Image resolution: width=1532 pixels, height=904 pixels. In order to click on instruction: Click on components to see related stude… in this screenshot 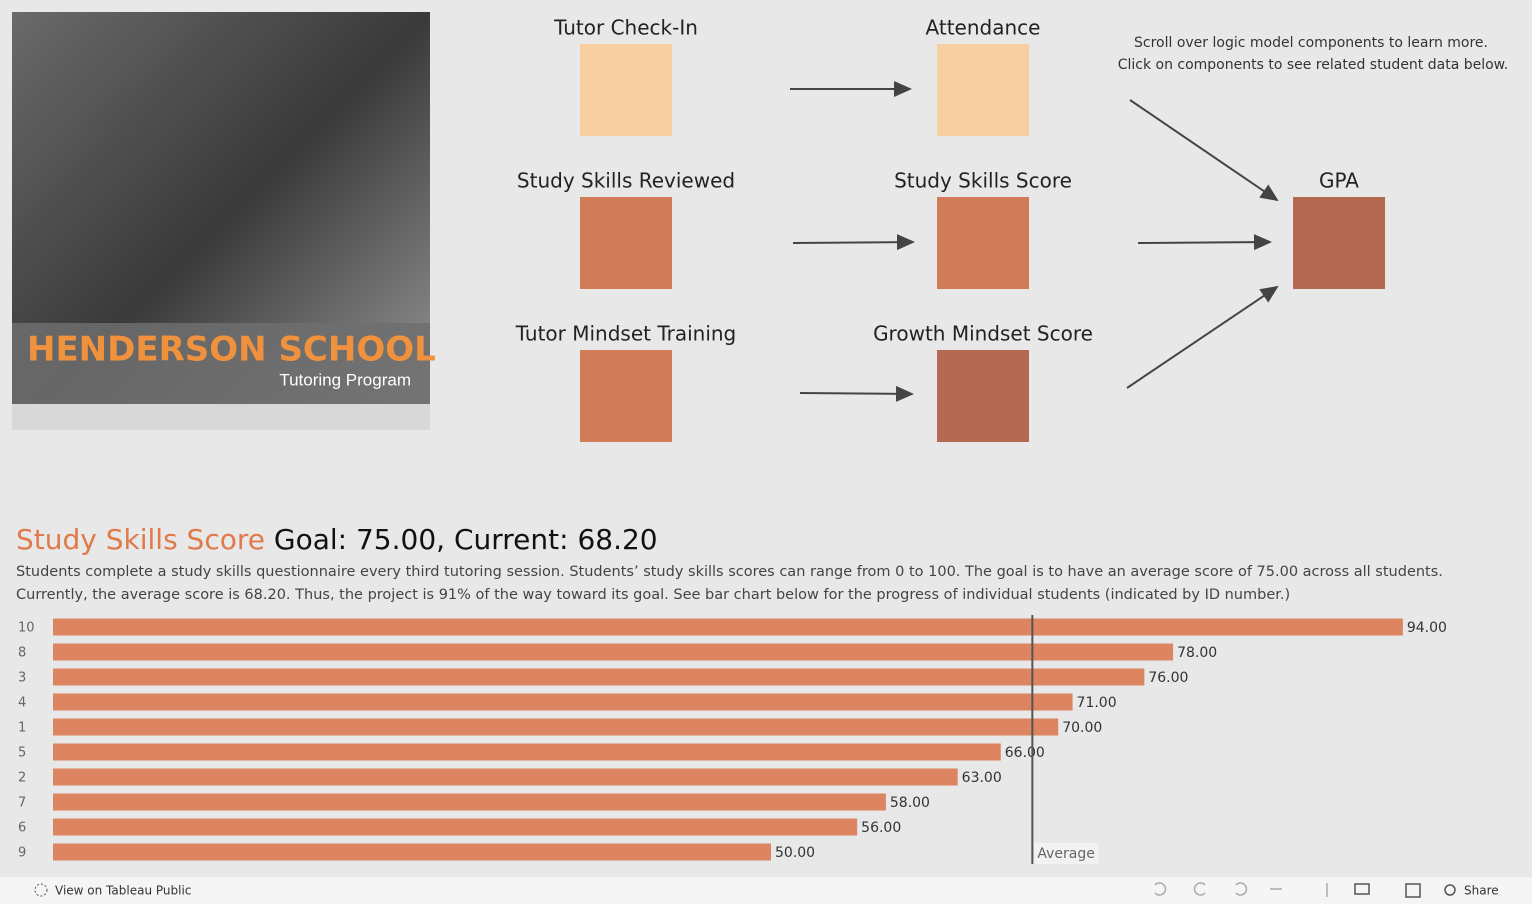, I will do `click(1313, 65)`.